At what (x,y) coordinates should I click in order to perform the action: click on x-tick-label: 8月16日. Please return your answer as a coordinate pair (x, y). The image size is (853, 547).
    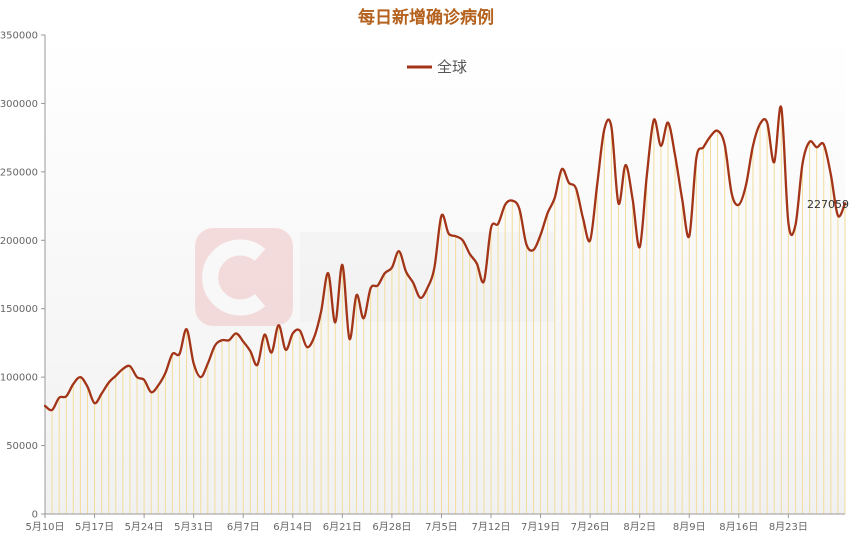
    Looking at the image, I should click on (738, 527).